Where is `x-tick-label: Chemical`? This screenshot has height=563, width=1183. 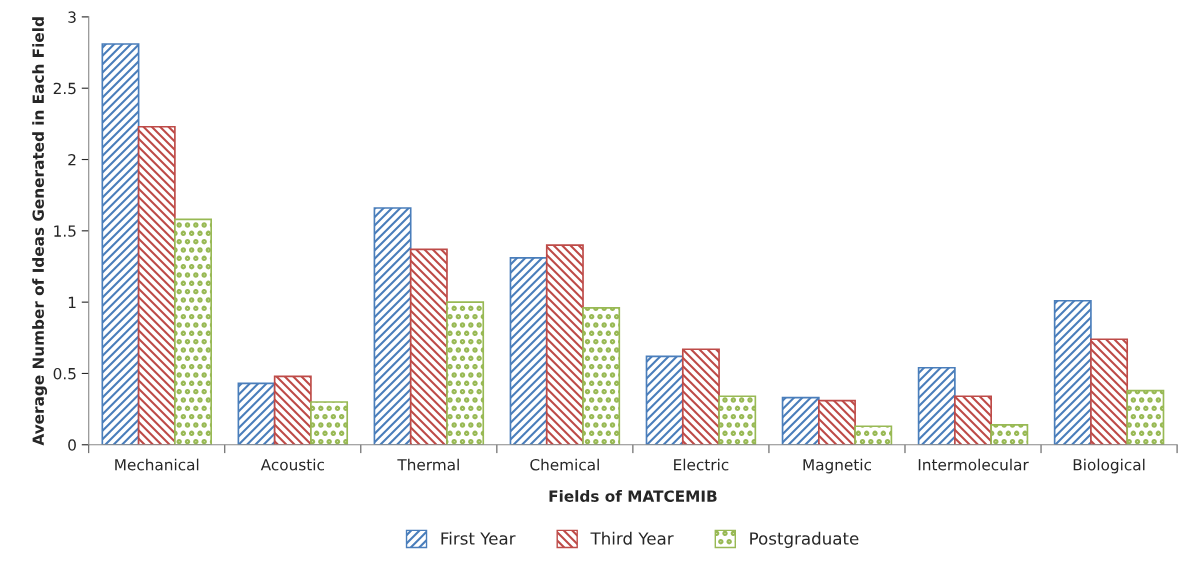
x-tick-label: Chemical is located at coordinates (564, 464).